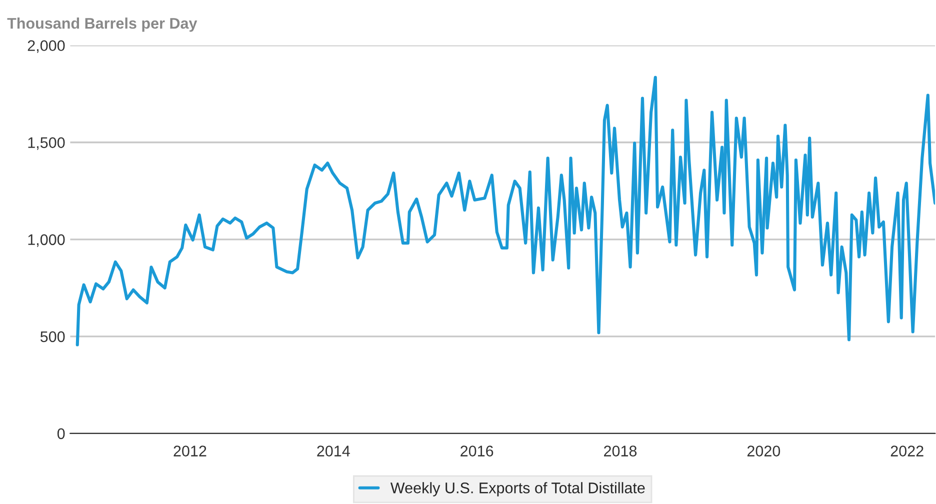  What do you see at coordinates (52, 336) in the screenshot?
I see `y-tick-label: 500` at bounding box center [52, 336].